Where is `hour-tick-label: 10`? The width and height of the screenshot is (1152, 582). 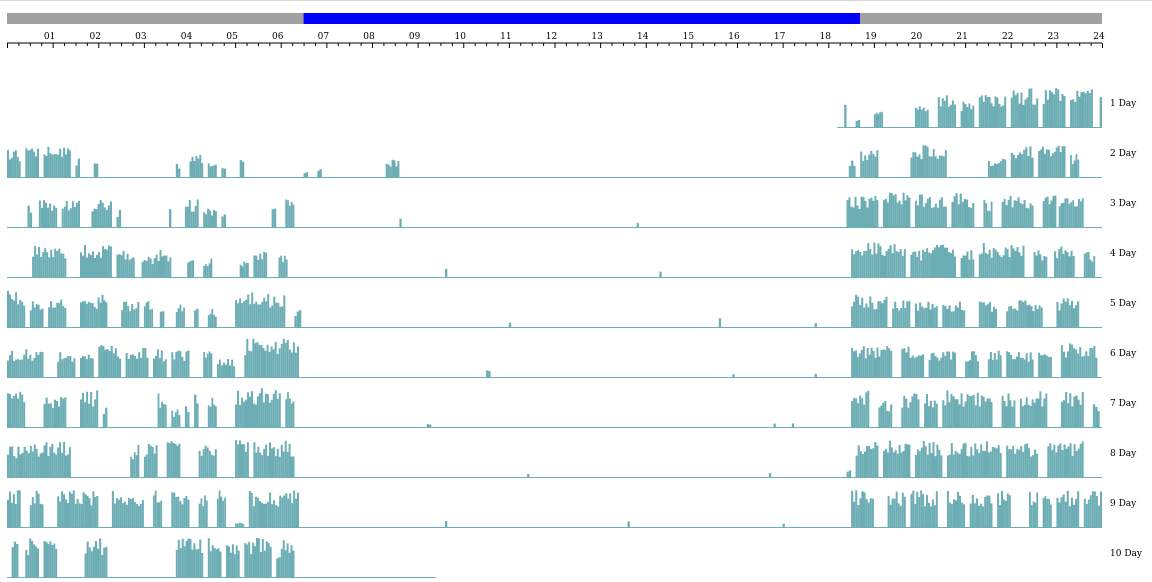 hour-tick-label: 10 is located at coordinates (461, 37).